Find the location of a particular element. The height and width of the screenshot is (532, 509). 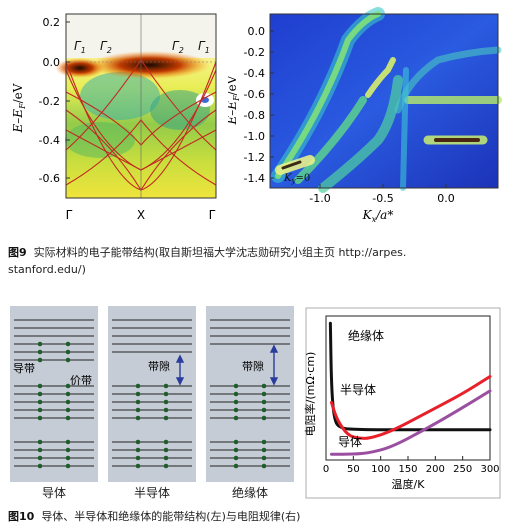

fig9-right-ylabel: E–EF/eV is located at coordinates (234, 100).